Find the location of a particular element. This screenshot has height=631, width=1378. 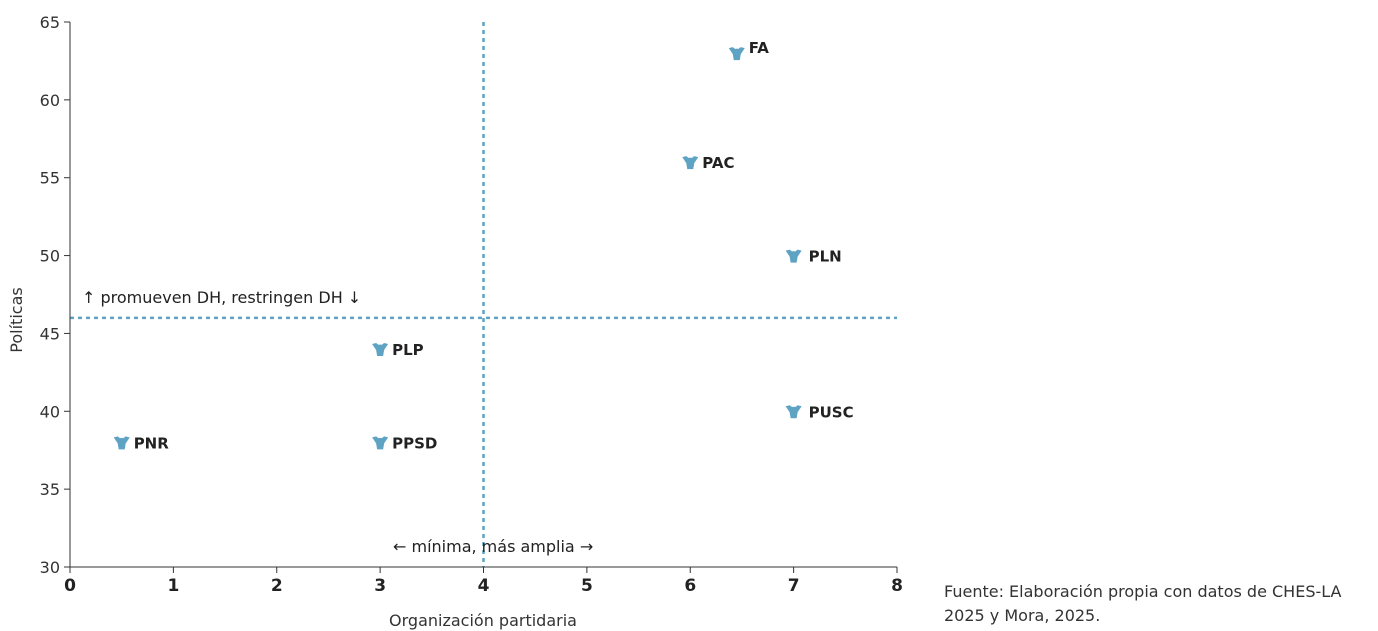

data-point: PAC is located at coordinates (708, 163).